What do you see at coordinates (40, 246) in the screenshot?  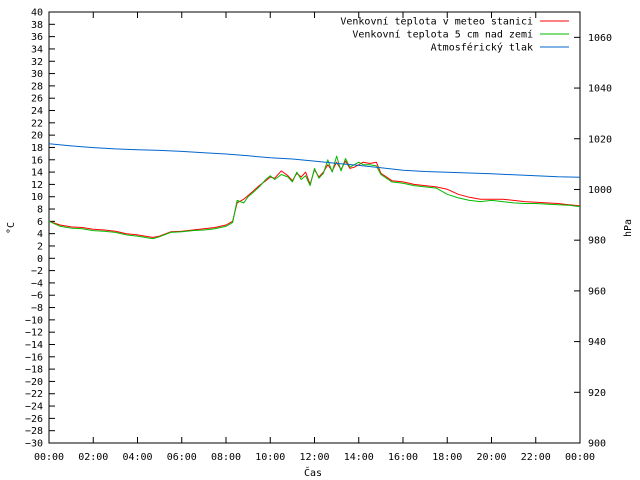 I see `y-tick-label-left: 2` at bounding box center [40, 246].